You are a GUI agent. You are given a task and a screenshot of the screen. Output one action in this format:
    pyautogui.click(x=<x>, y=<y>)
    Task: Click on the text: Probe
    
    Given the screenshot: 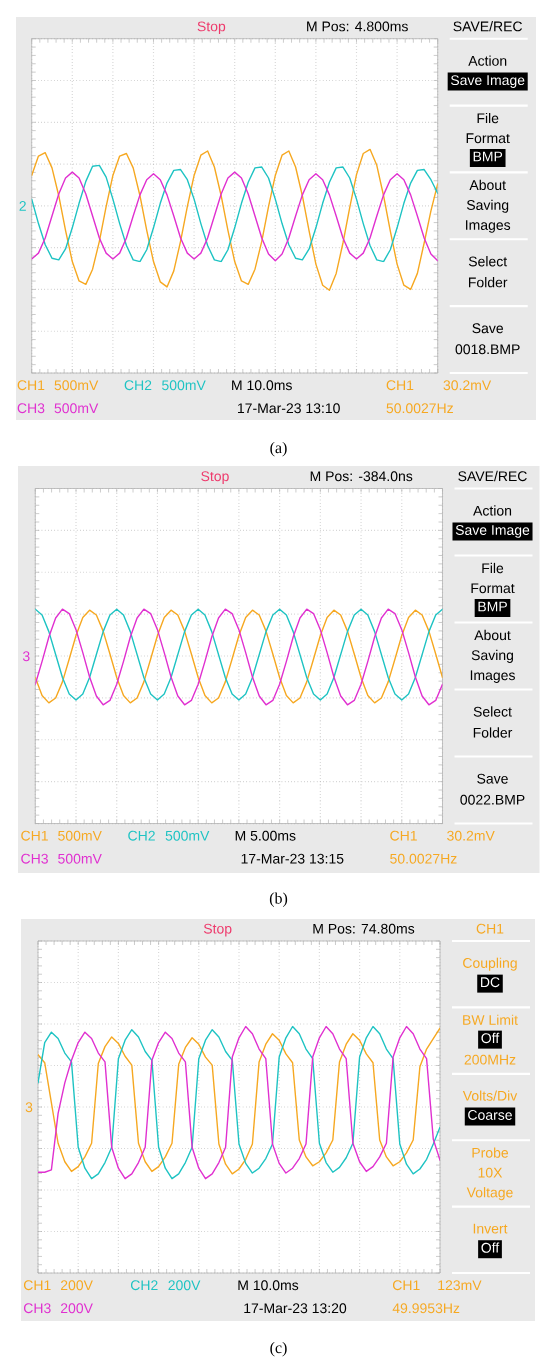 What is the action you would take?
    pyautogui.click(x=490, y=1152)
    